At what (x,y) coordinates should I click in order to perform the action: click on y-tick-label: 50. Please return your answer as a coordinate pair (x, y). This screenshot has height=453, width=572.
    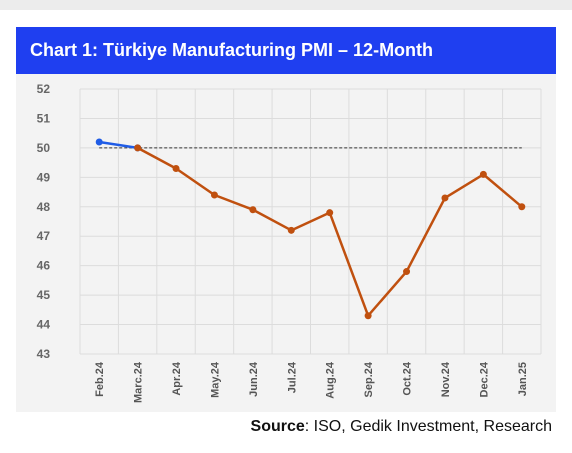
    Looking at the image, I should click on (44, 148).